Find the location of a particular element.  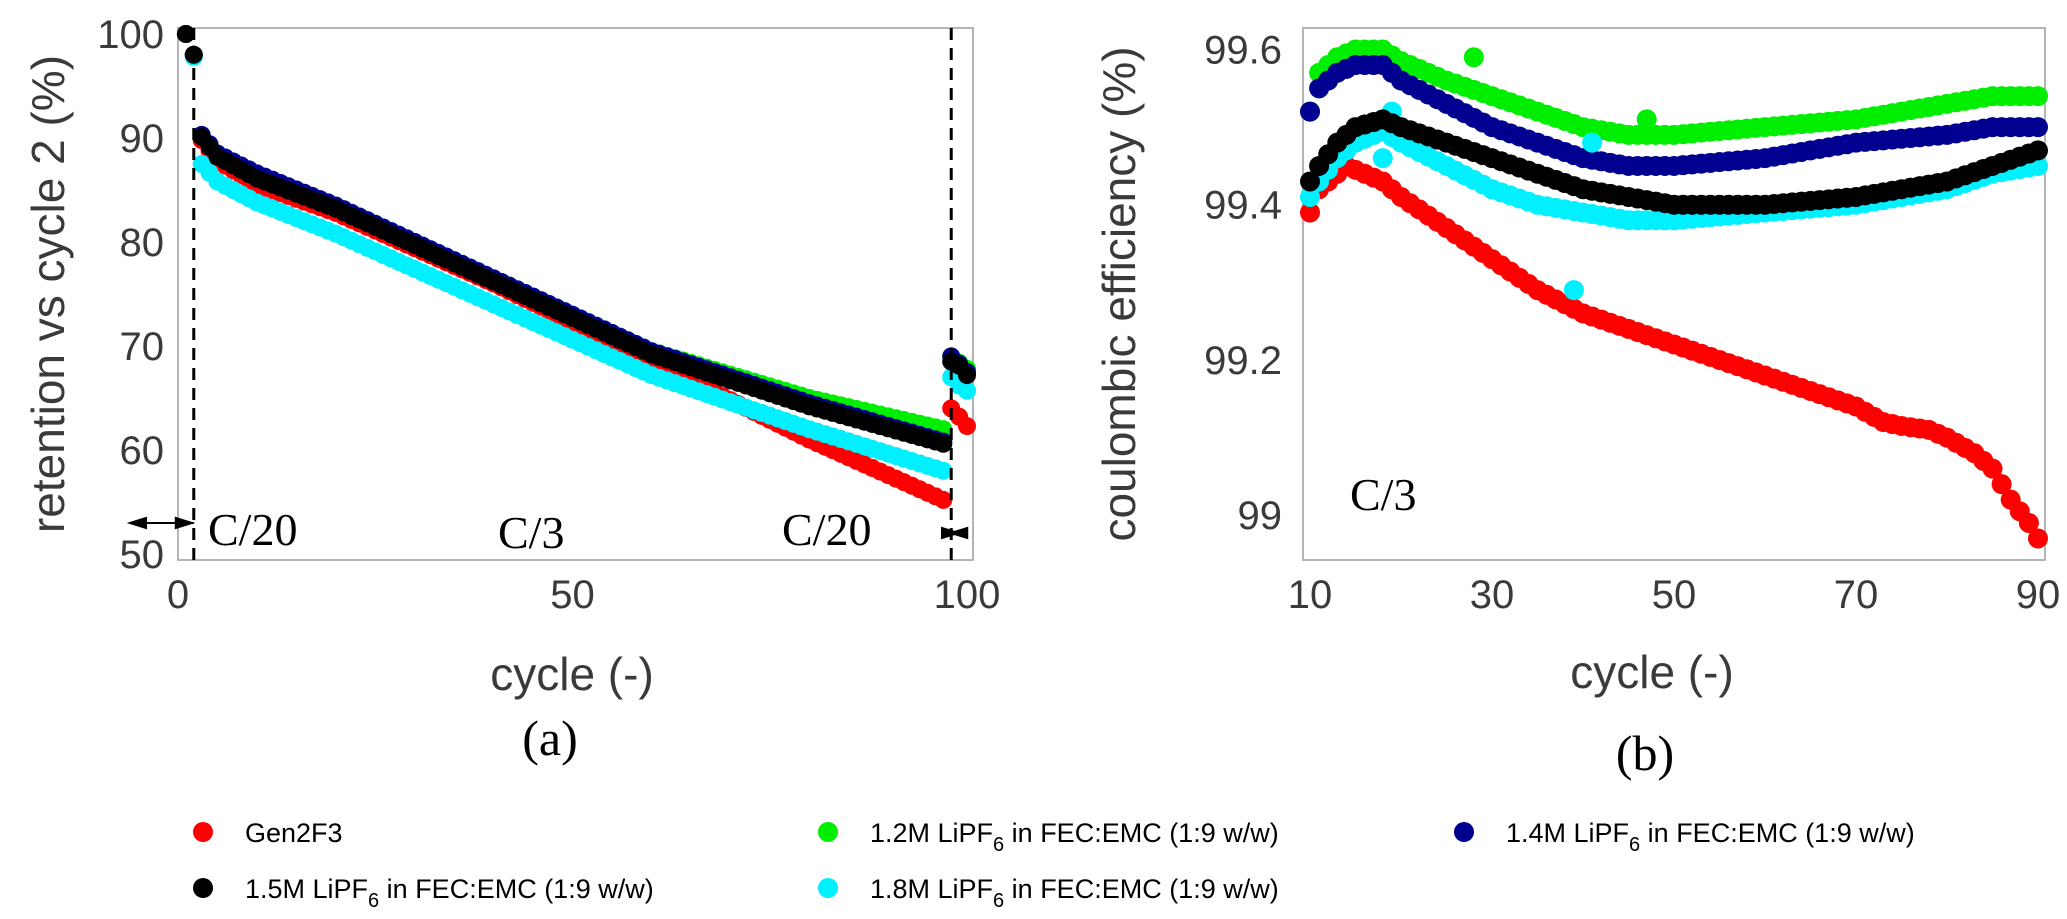

x-tick-labels-a: 0 50 100 is located at coordinates (584, 595).